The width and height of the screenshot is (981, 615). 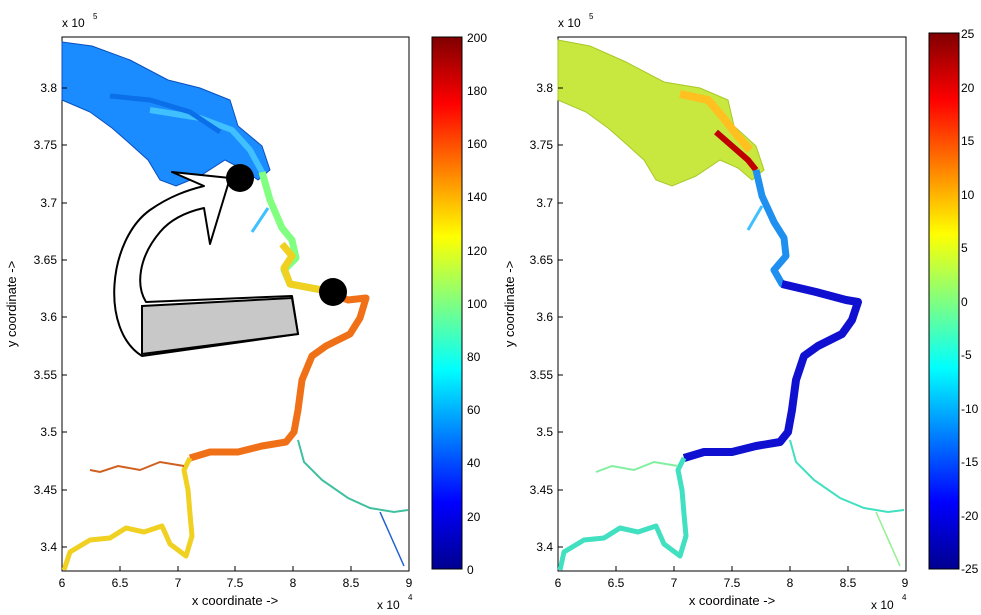 I want to click on right-estuary-region, so click(x=661, y=113).